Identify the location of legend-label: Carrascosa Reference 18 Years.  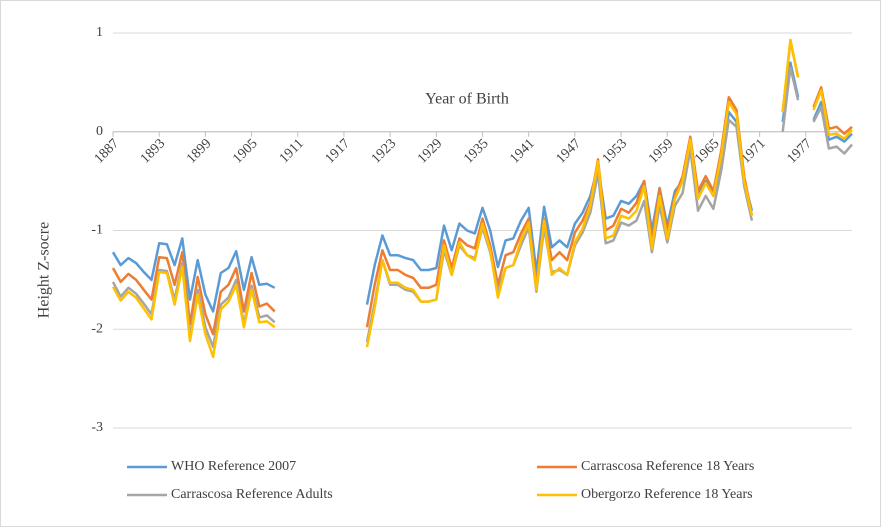
(667, 466).